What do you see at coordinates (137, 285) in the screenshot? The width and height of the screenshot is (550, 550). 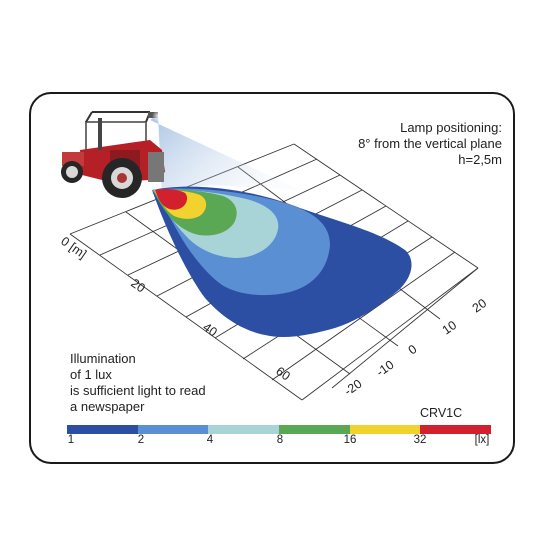 I see `distance-tick-label: 20` at bounding box center [137, 285].